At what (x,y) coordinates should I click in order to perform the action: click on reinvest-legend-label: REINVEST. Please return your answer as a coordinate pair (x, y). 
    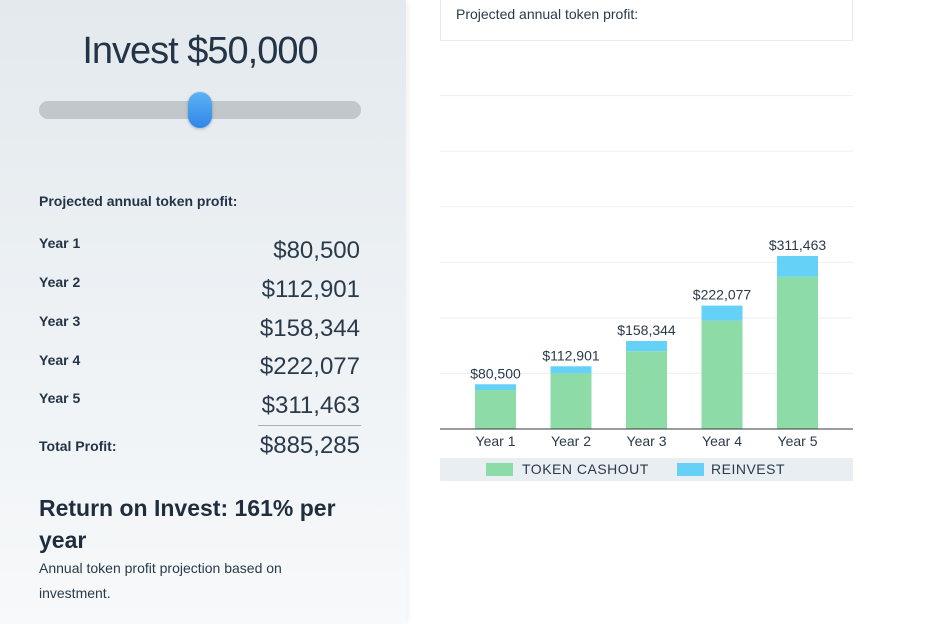
    Looking at the image, I should click on (748, 469).